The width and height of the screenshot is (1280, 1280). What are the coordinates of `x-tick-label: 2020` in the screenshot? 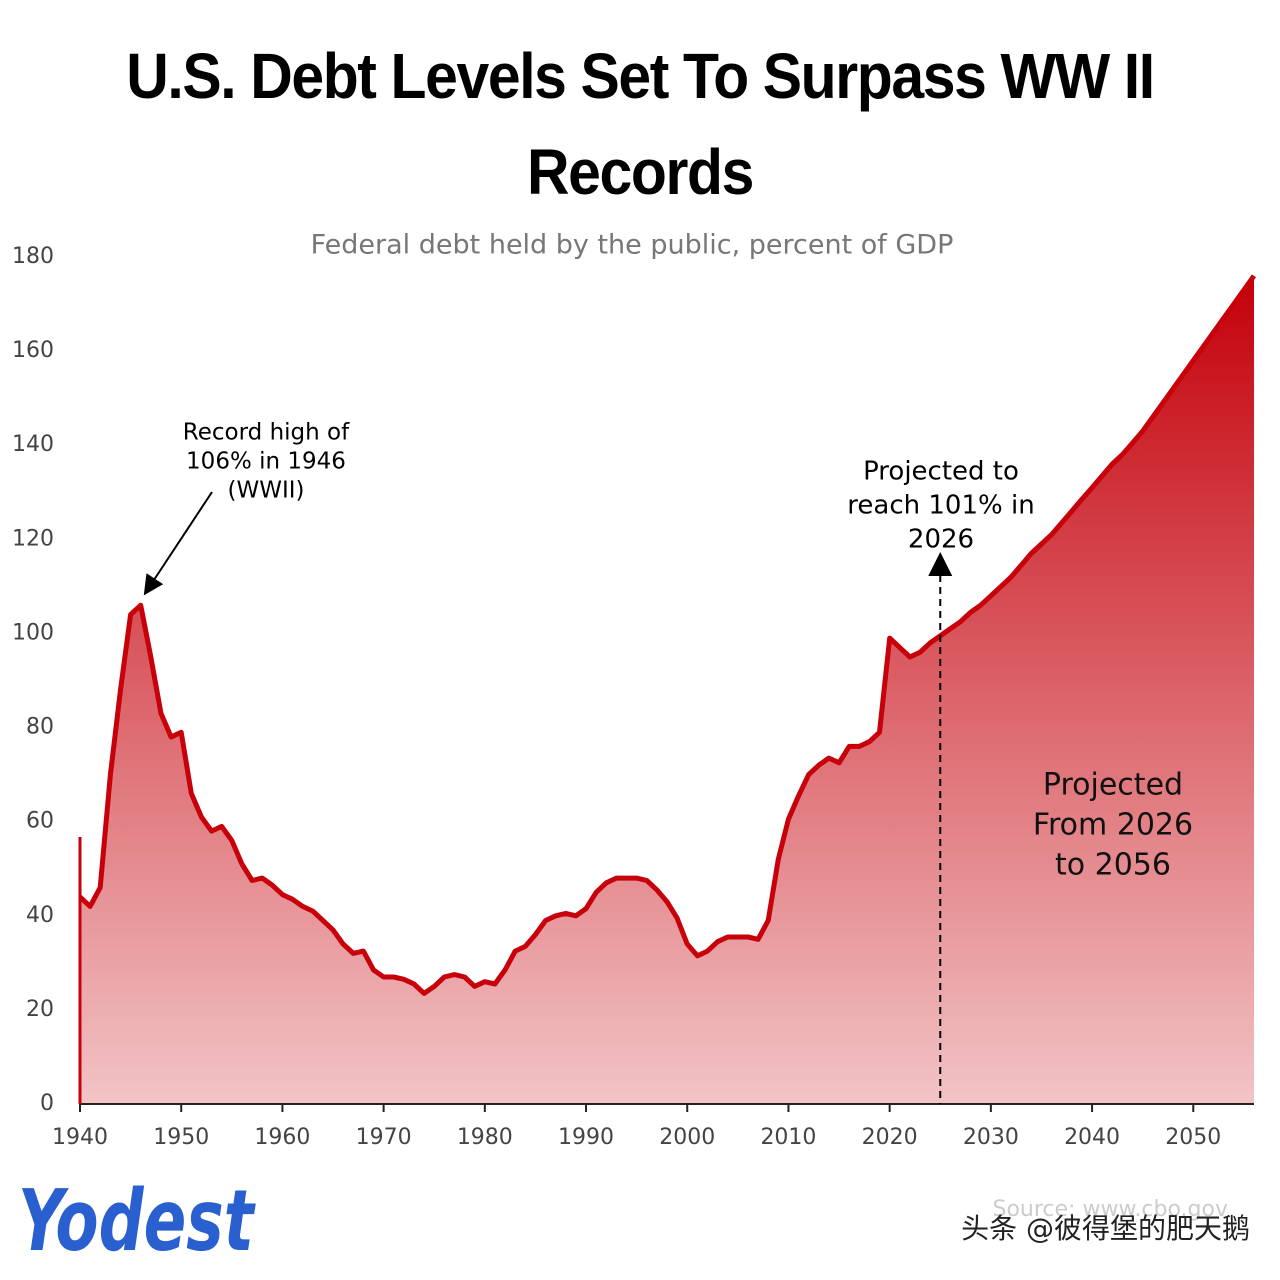 It's located at (890, 1137).